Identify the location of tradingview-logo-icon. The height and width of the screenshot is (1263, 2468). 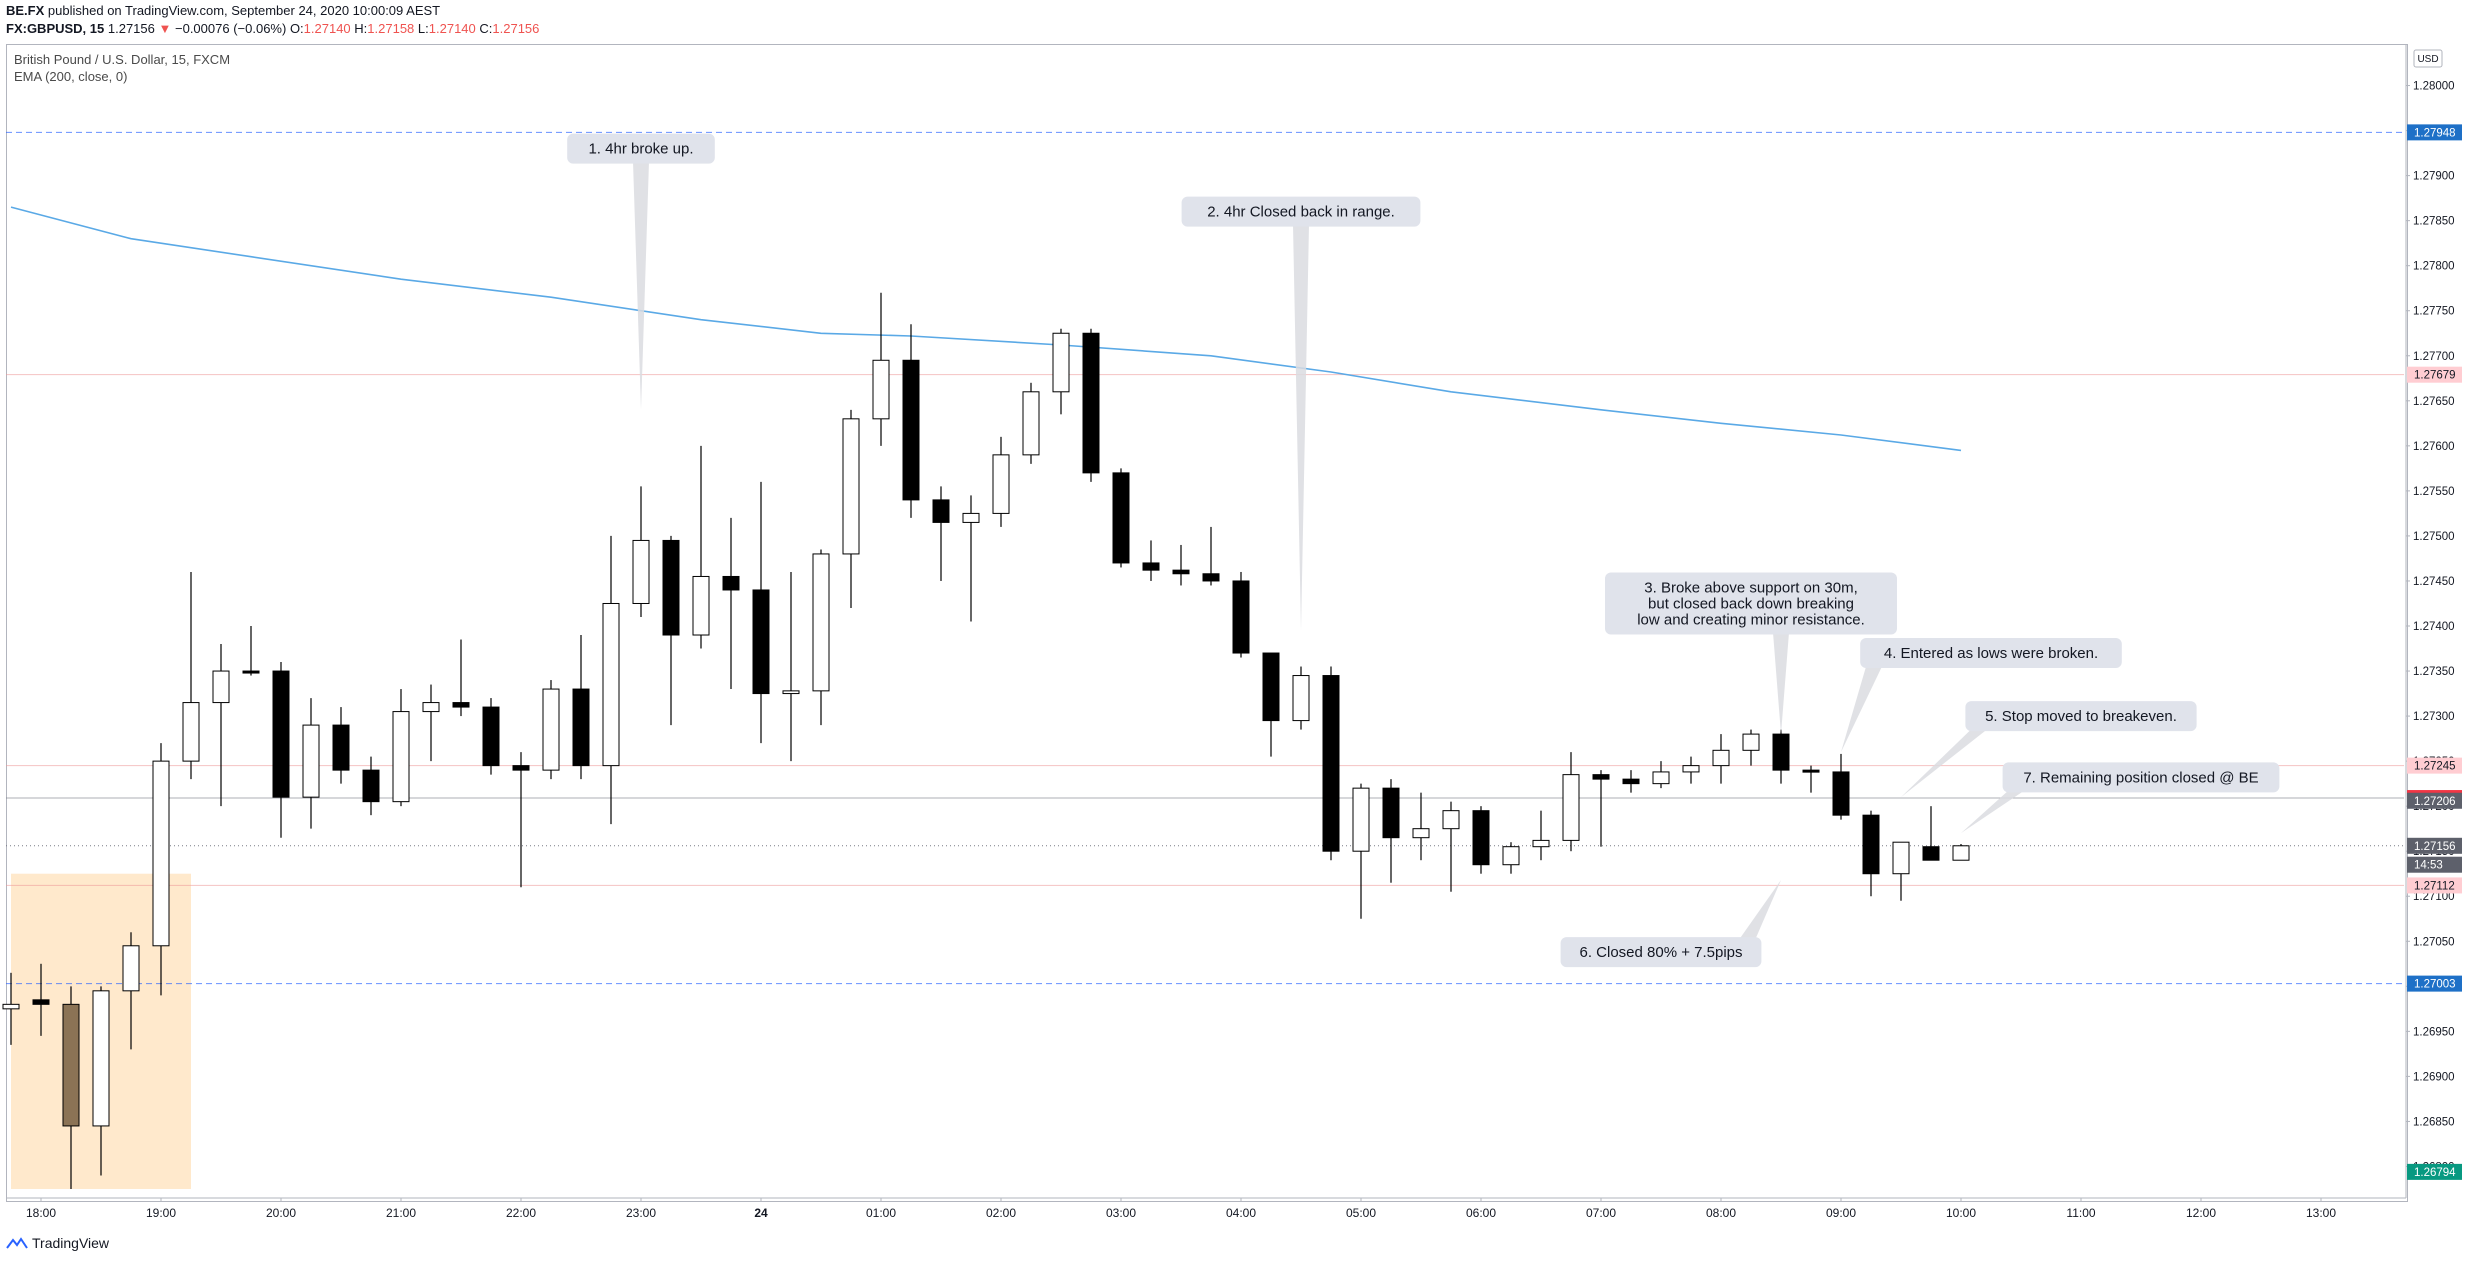
(17, 1243).